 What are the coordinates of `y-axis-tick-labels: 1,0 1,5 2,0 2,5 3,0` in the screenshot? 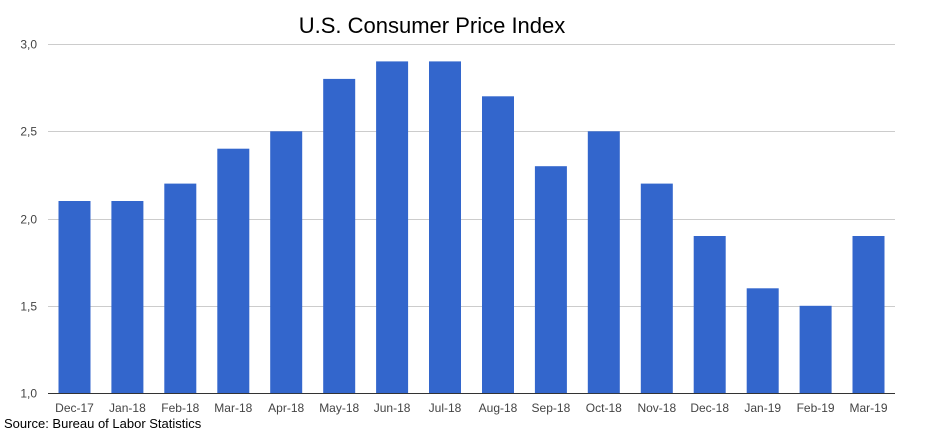 It's located at (28, 219).